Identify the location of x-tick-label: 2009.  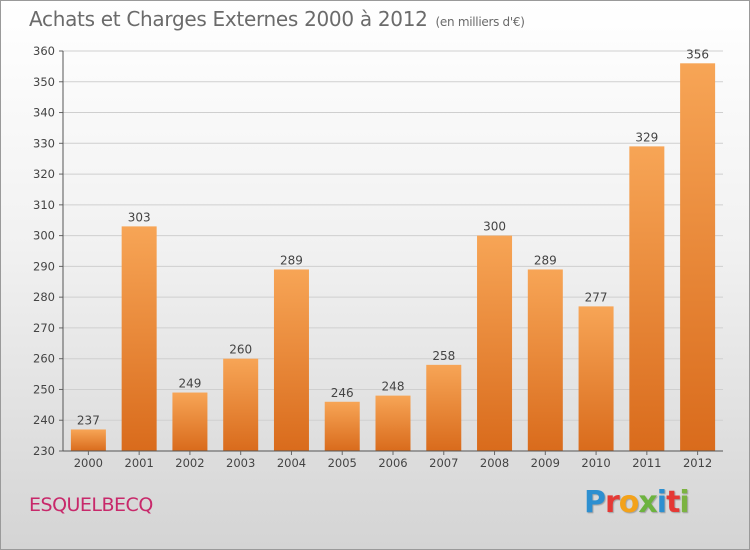
(545, 463).